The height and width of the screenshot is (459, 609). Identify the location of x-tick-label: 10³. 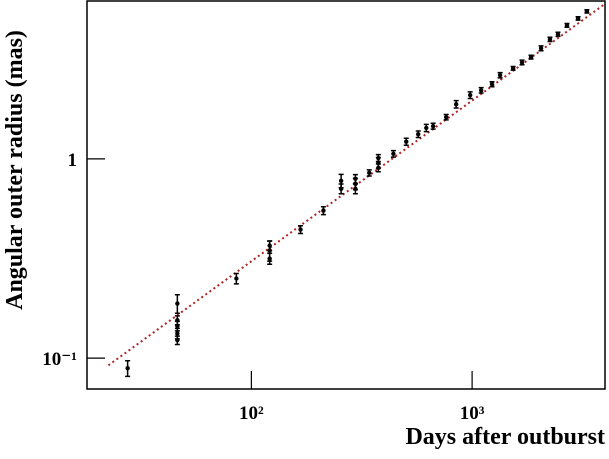
(472, 413).